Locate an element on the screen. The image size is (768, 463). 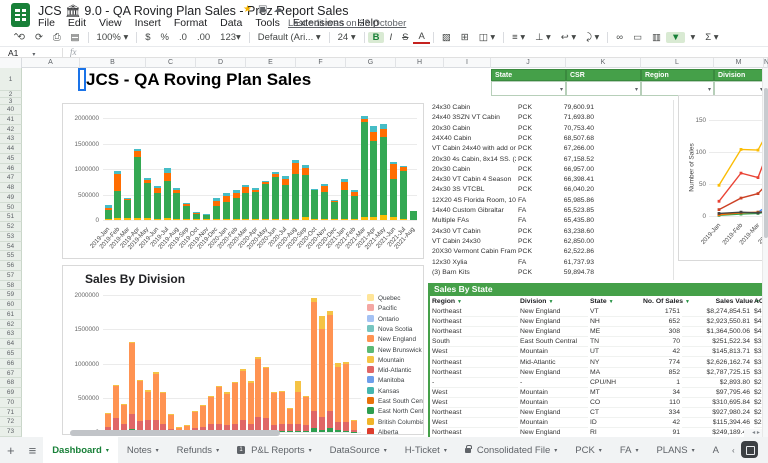
explore-button is located at coordinates (749, 449).